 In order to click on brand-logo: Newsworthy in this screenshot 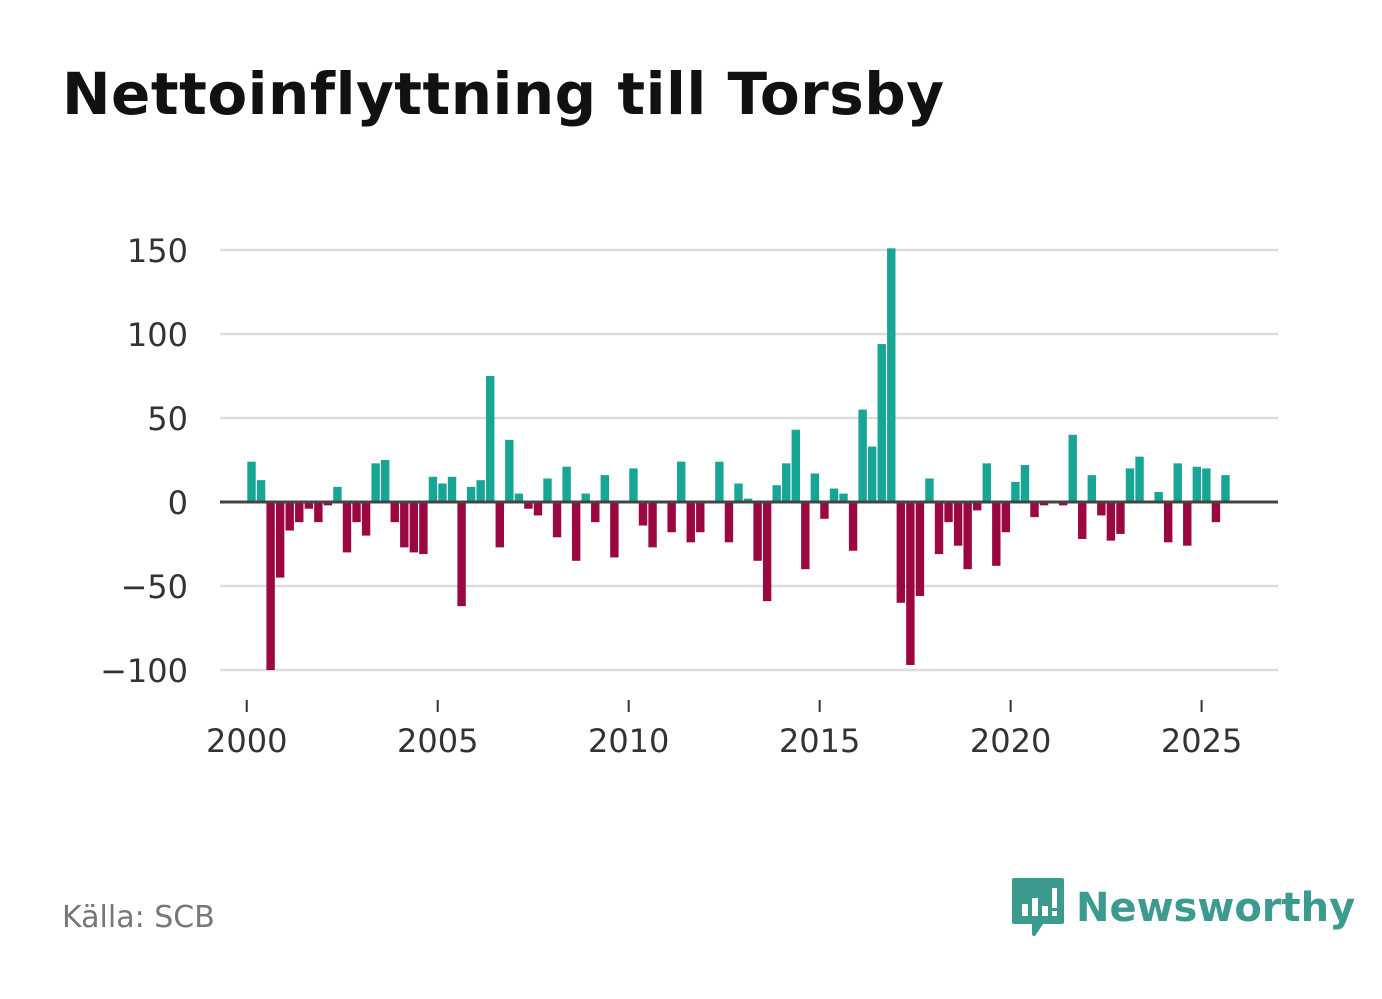, I will do `click(1182, 908)`.